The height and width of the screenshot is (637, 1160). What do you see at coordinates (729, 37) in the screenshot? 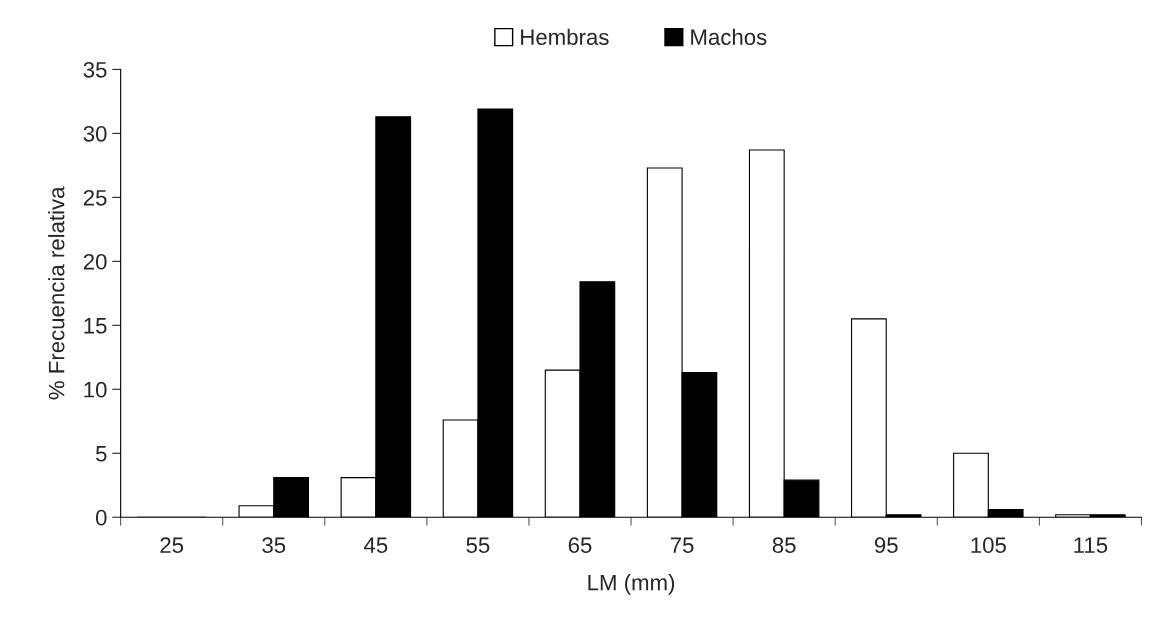
I see `legend-label: Machos` at bounding box center [729, 37].